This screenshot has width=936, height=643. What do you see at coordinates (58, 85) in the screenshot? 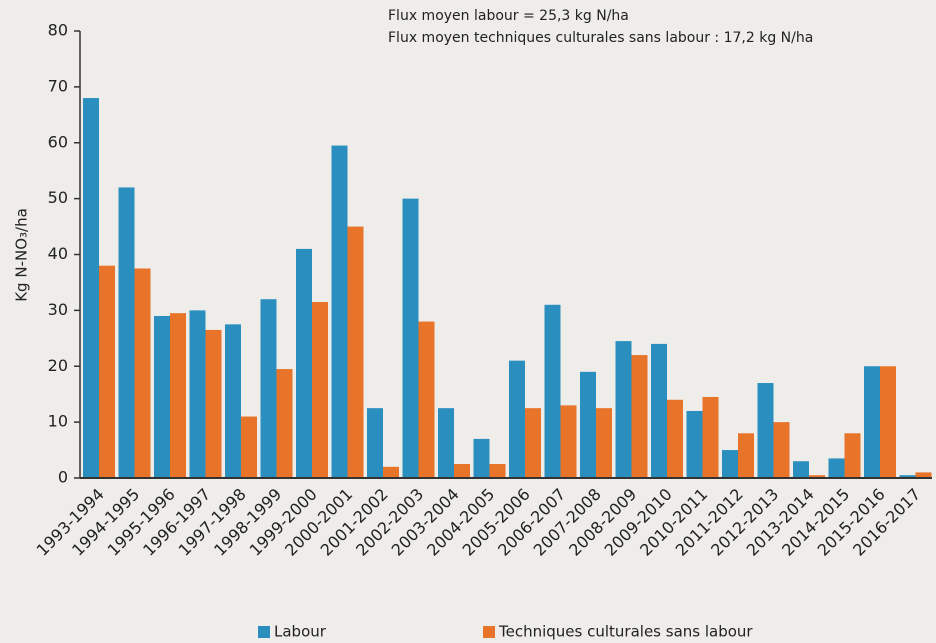
I see `y-tick-label: 70` at bounding box center [58, 85].